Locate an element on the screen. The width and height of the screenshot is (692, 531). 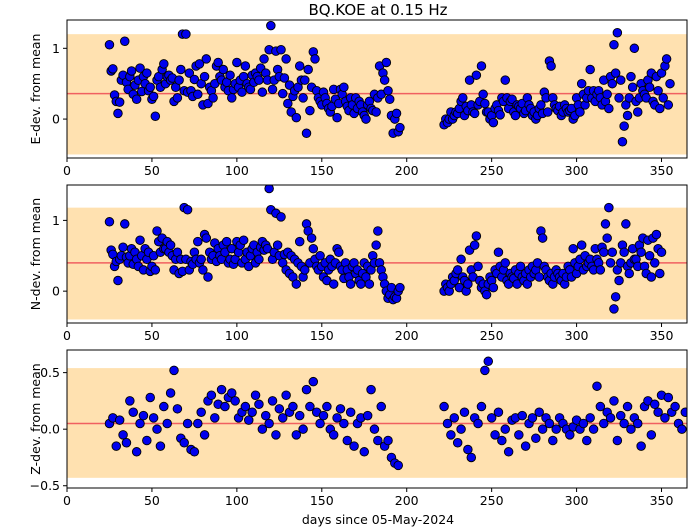
x-axis-label: days since 05-May-2024 is located at coordinates (378, 519).